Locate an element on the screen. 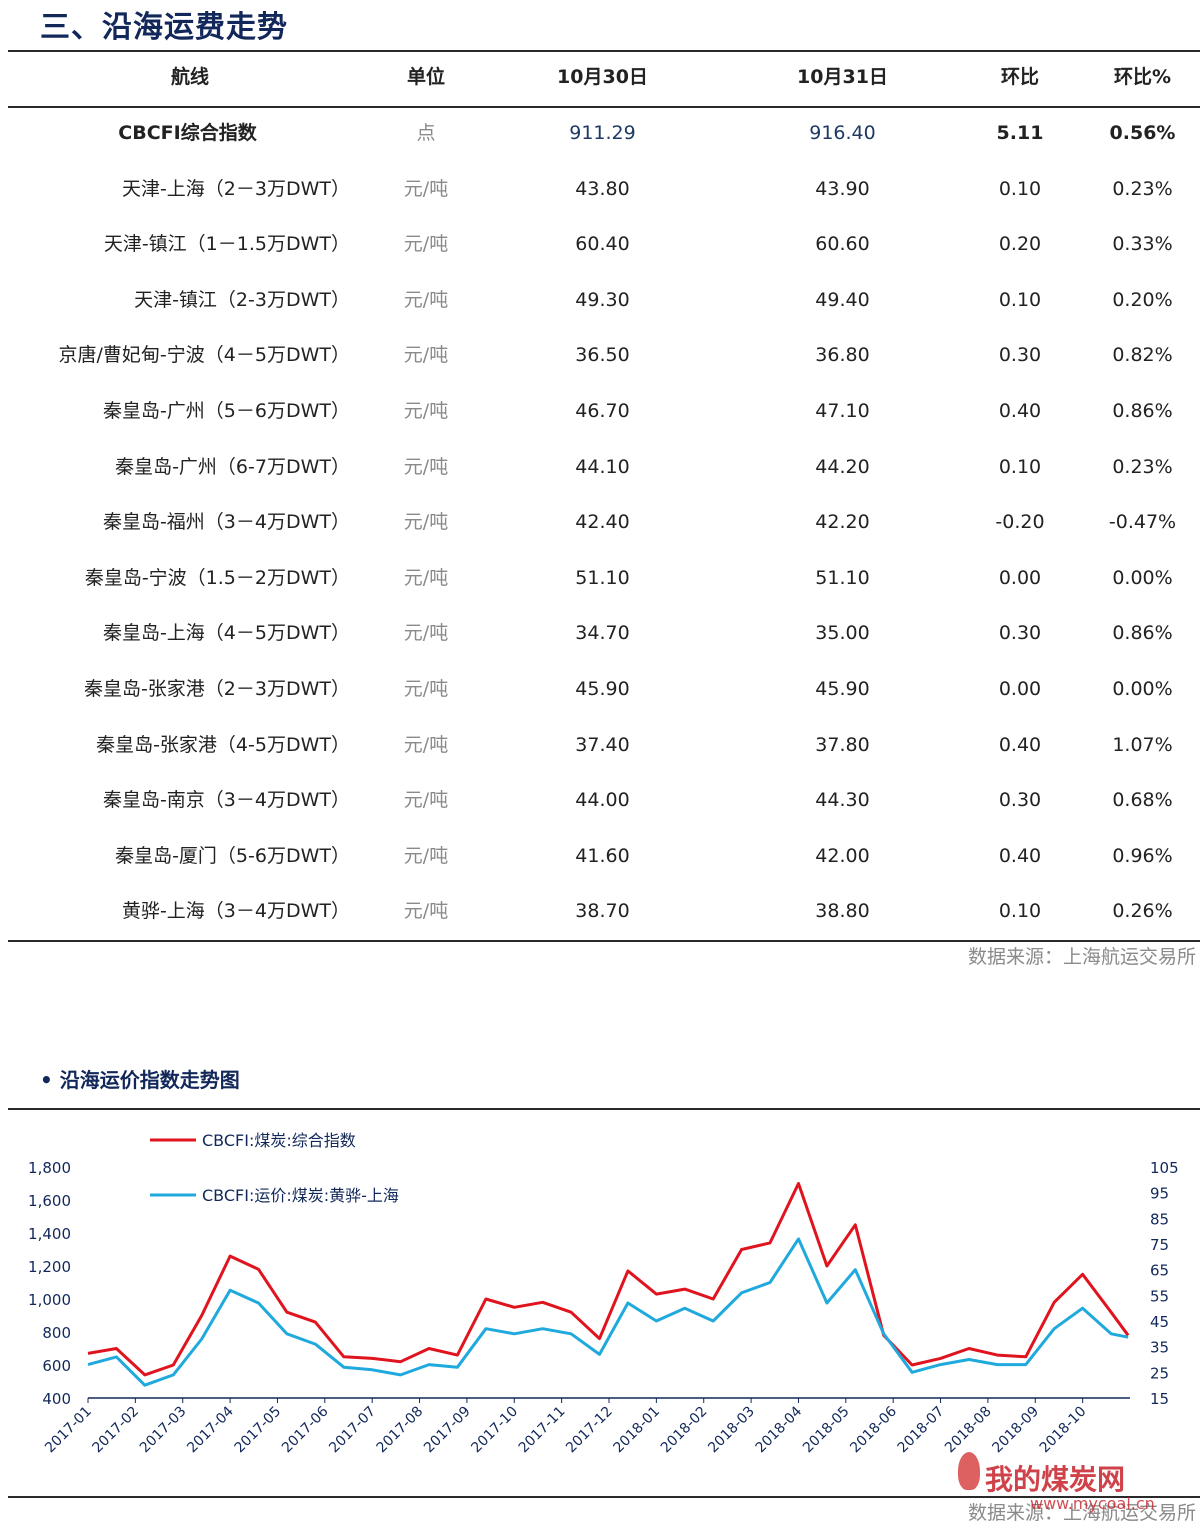 The image size is (1200, 1527). x-tick-label: 2018-10 is located at coordinates (1063, 1430).